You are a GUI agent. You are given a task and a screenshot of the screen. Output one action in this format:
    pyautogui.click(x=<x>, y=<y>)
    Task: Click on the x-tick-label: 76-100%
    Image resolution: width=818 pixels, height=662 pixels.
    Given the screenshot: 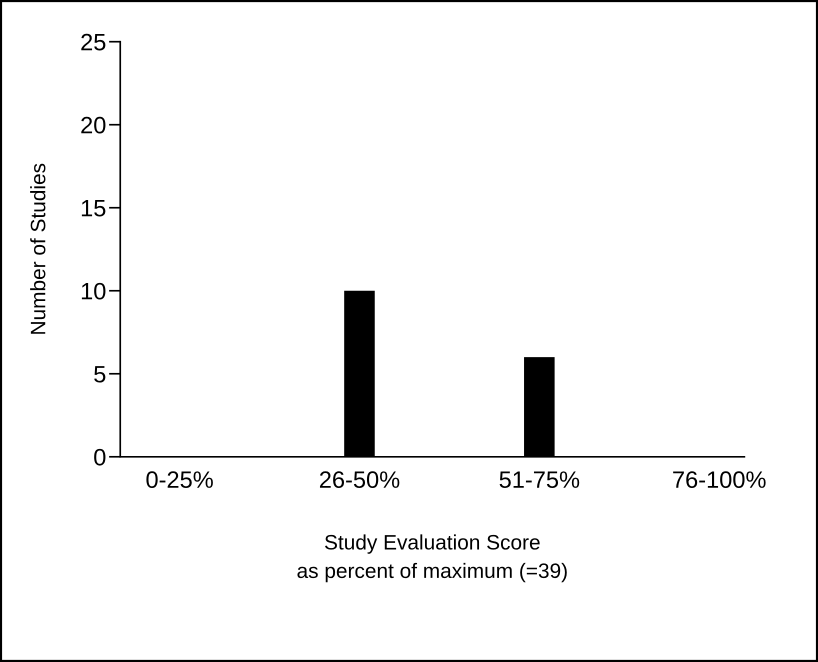 What is the action you would take?
    pyautogui.click(x=719, y=479)
    